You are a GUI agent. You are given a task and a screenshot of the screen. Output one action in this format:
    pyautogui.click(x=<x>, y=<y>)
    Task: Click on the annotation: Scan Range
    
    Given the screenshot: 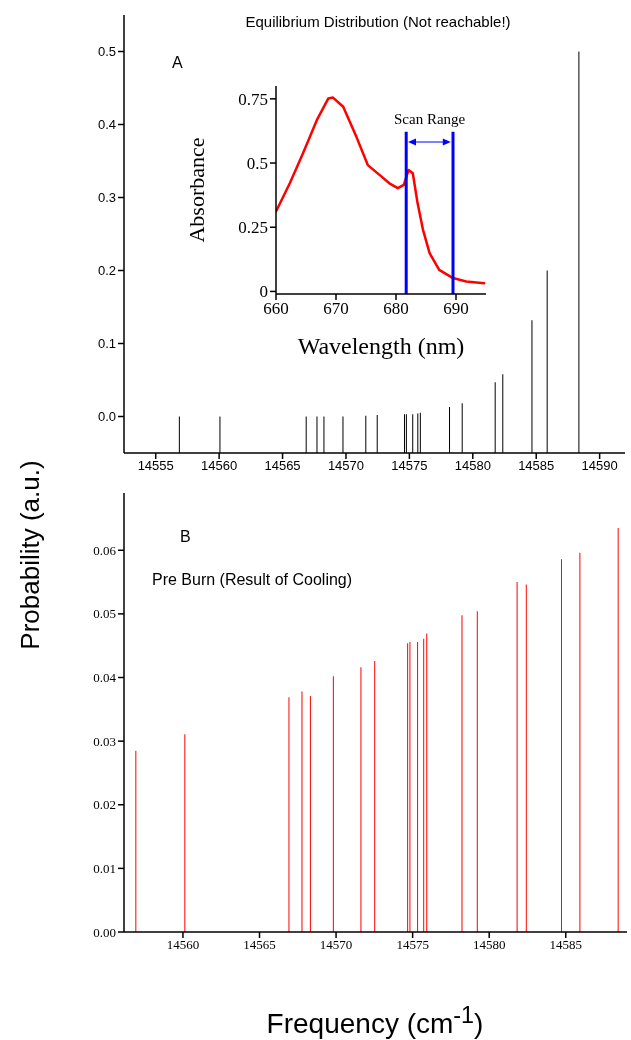 What is the action you would take?
    pyautogui.click(x=429, y=118)
    